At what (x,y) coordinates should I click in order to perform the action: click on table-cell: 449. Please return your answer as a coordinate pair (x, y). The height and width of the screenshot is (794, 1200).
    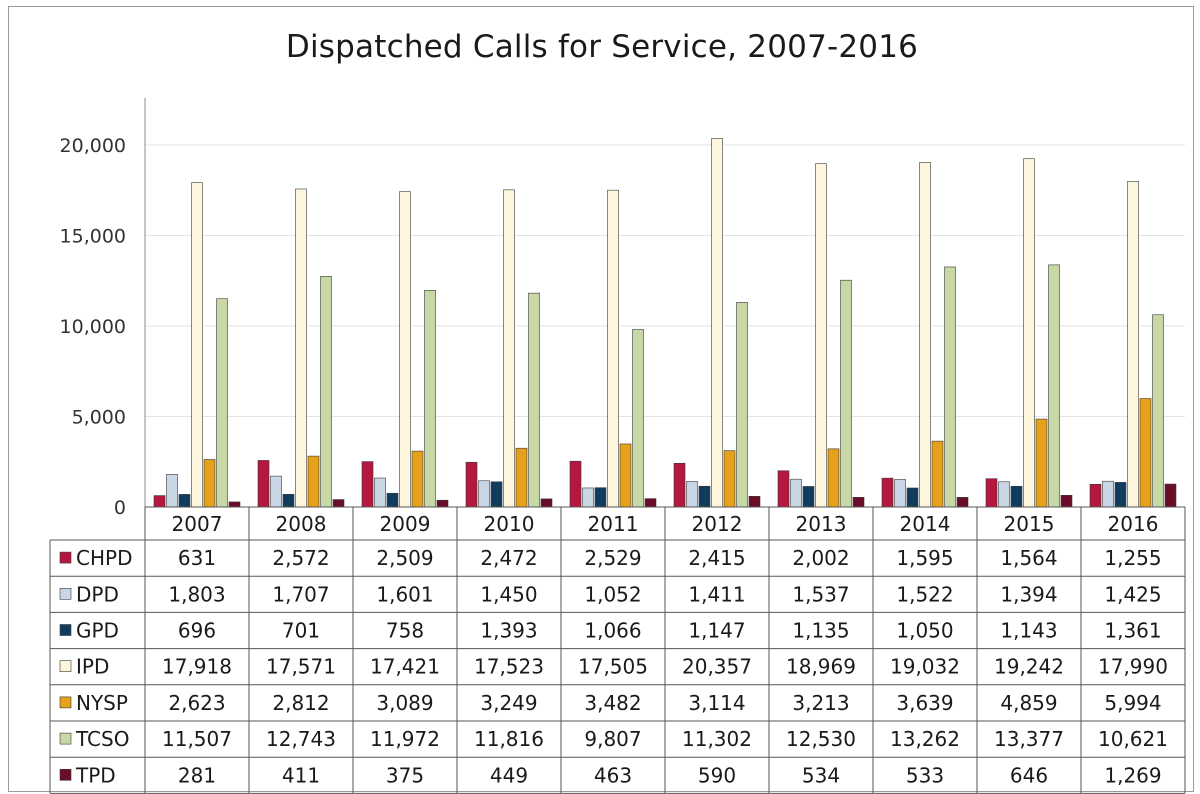
    Looking at the image, I should click on (509, 775).